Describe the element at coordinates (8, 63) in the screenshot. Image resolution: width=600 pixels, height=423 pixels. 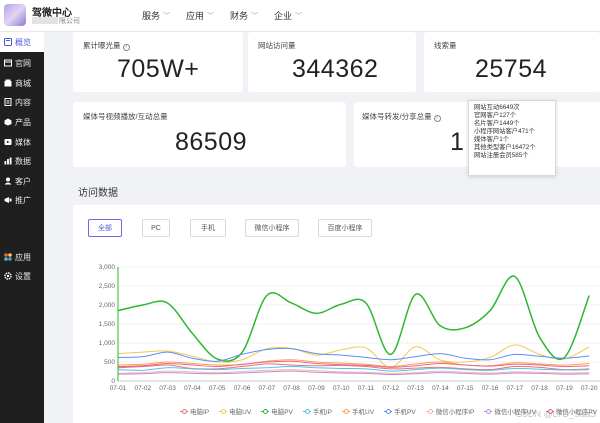
I see `website-icon` at that location.